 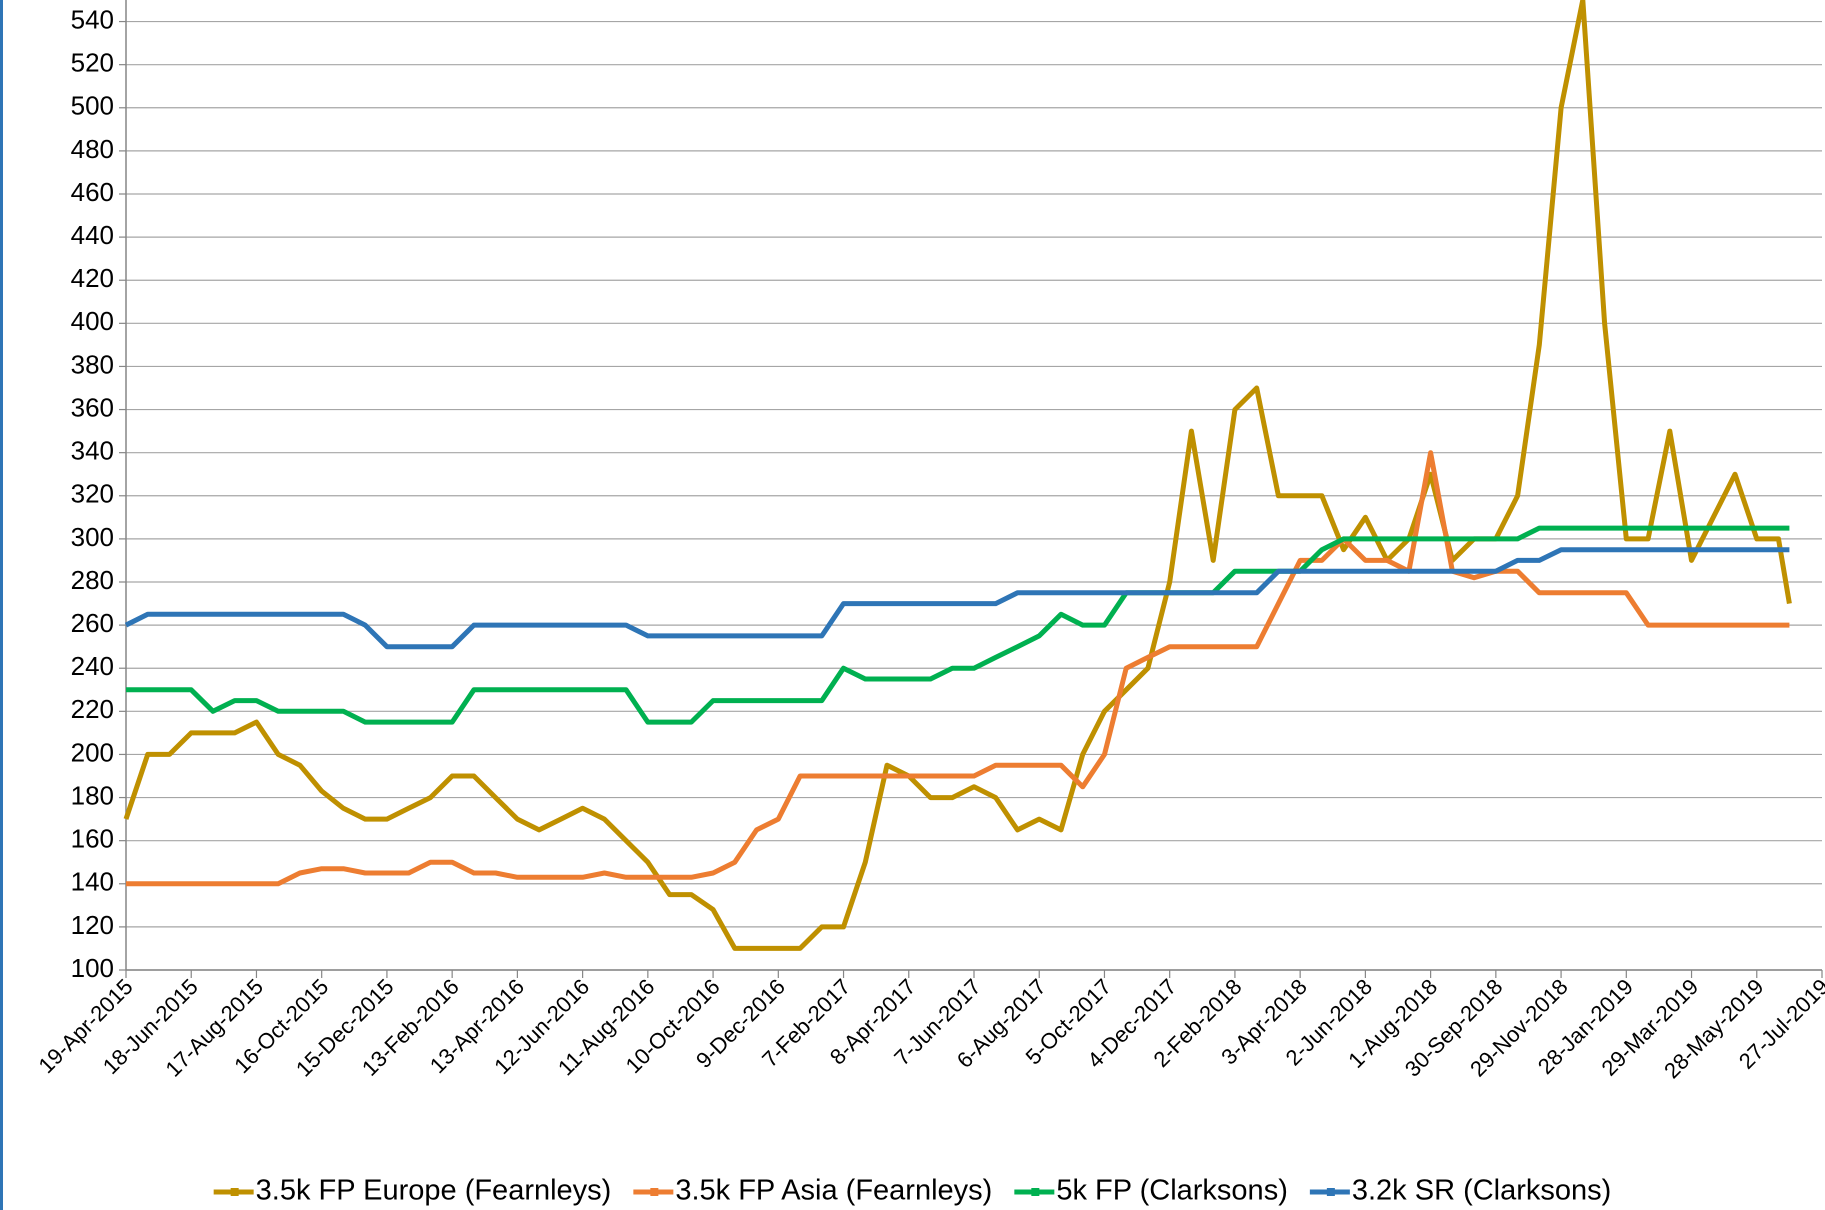 I want to click on y-tick-label: 140, so click(x=92, y=882).